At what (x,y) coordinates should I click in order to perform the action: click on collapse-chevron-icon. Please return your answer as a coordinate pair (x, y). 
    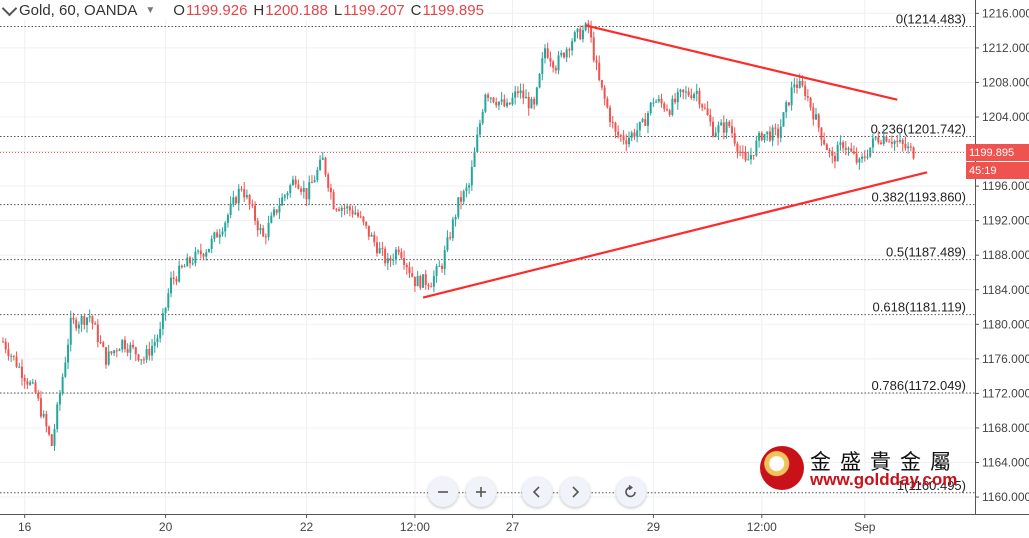
    Looking at the image, I should click on (9, 8).